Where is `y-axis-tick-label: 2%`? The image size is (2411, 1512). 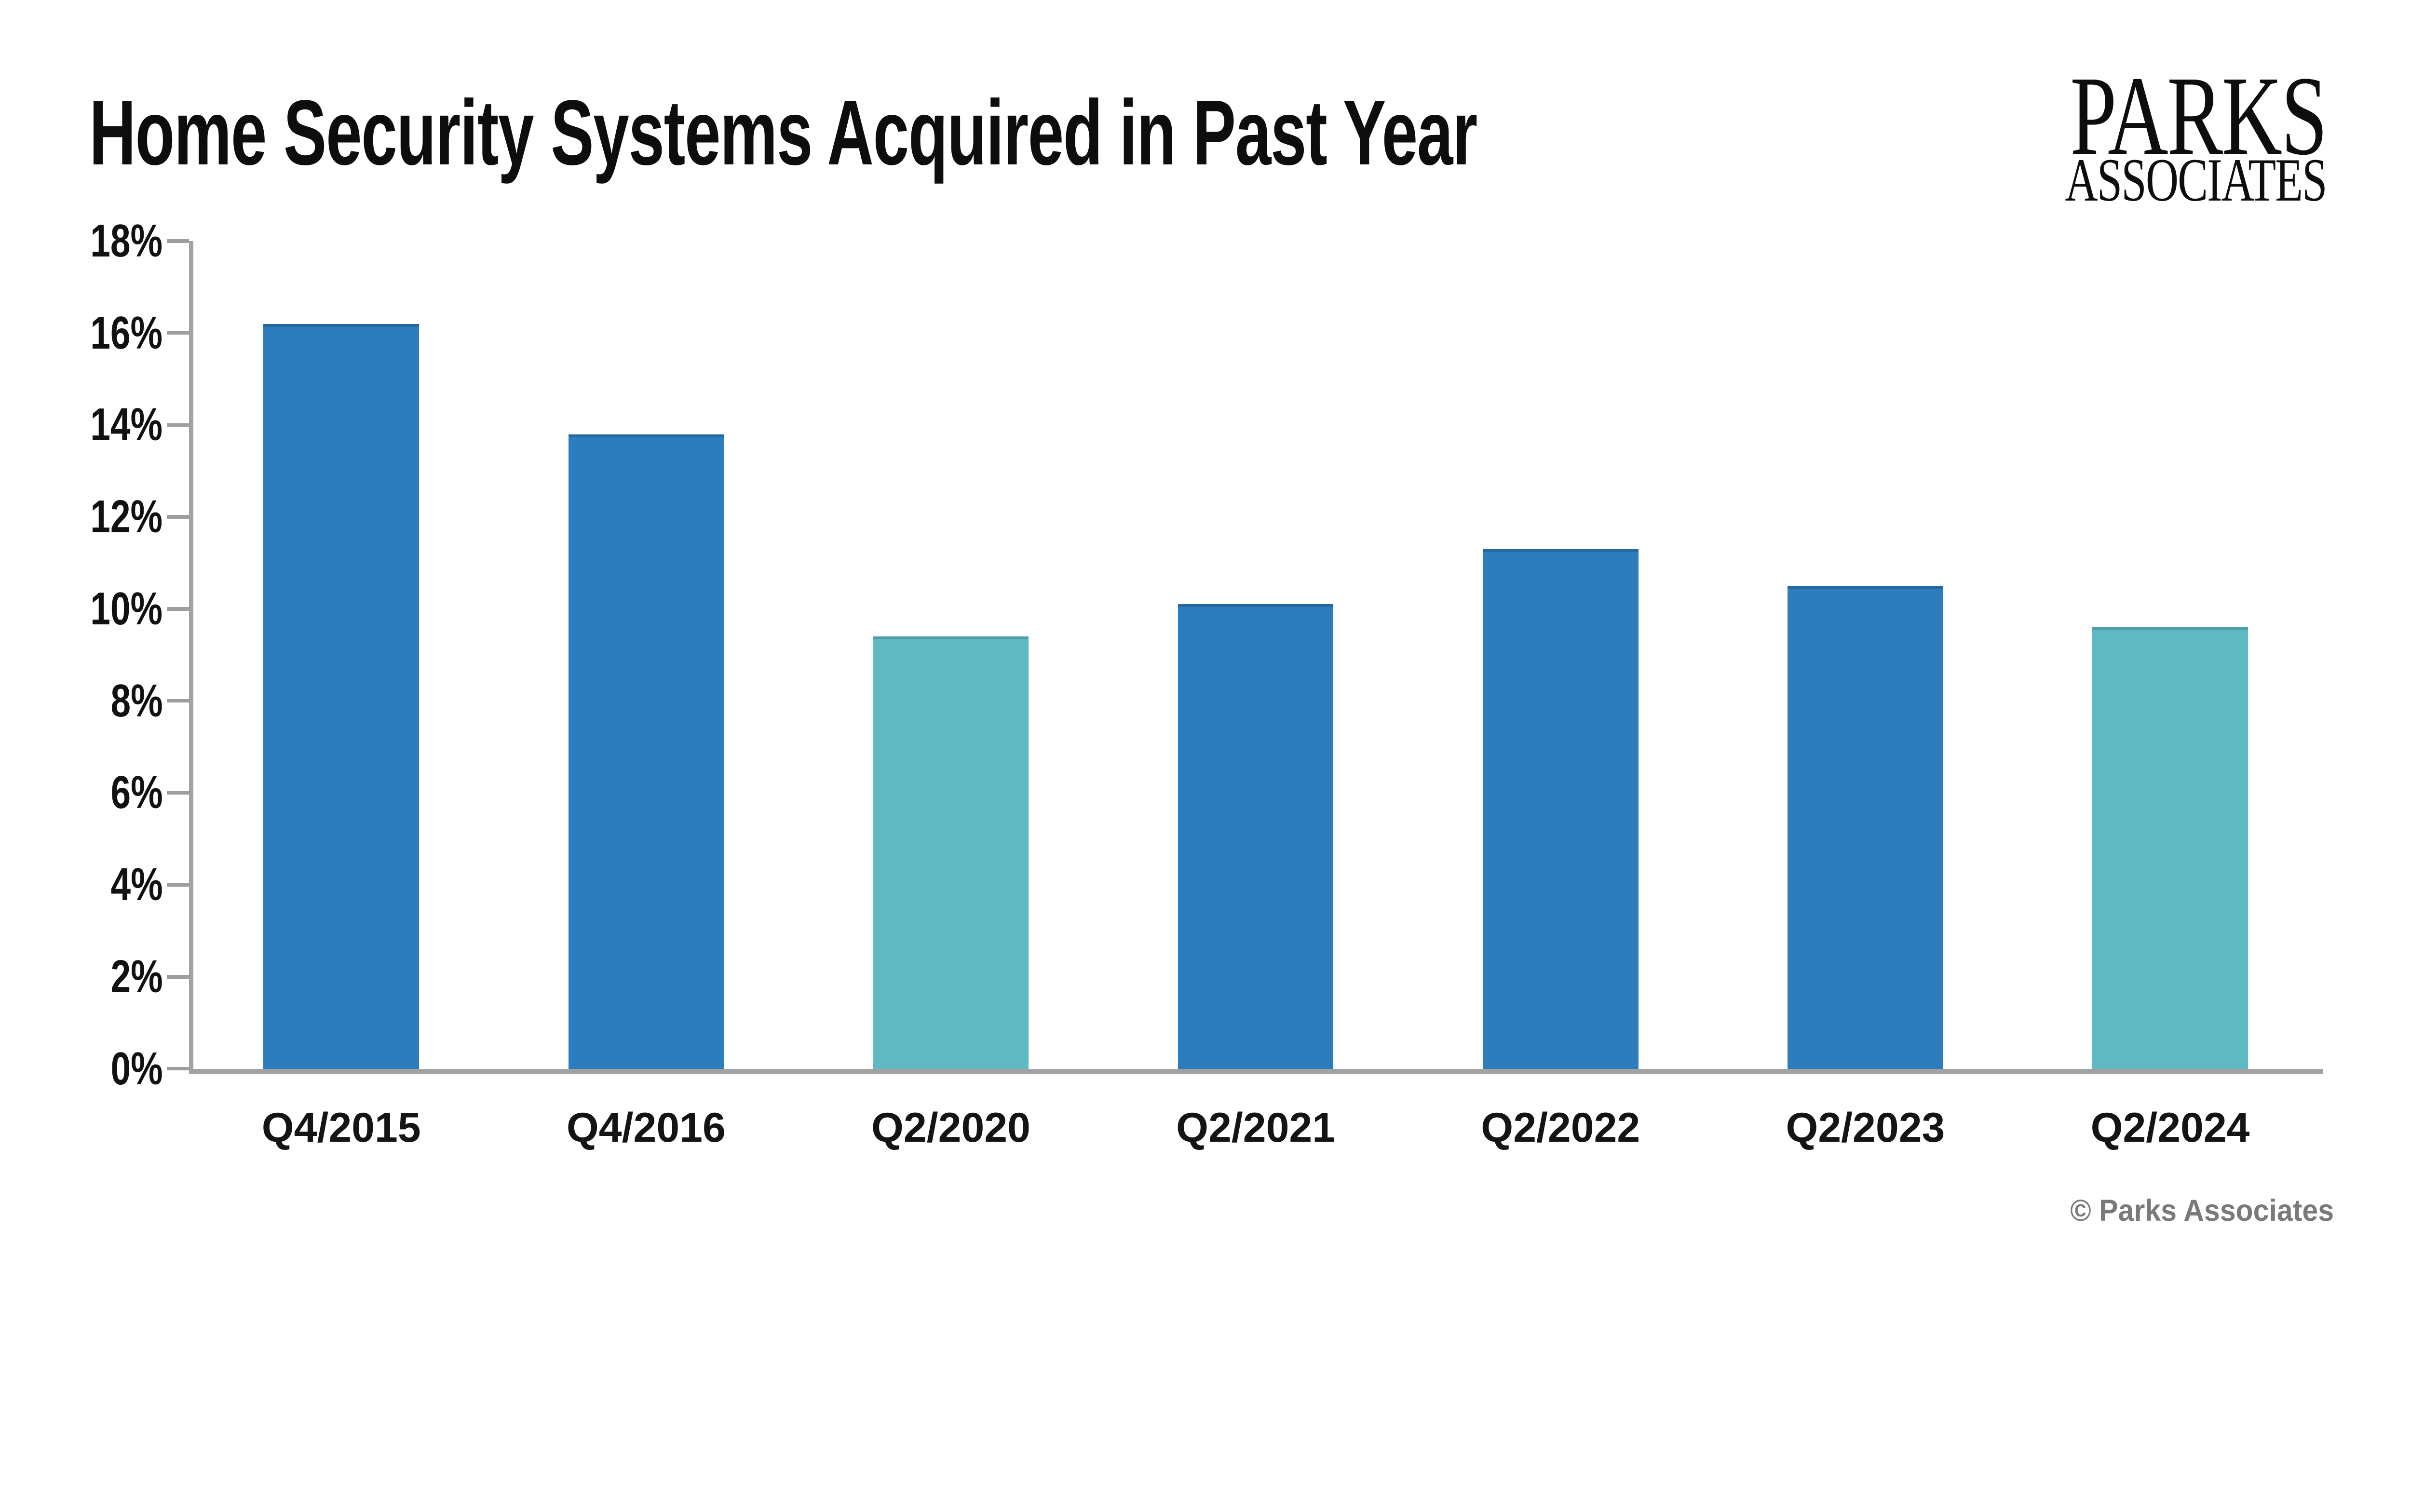
y-axis-tick-label: 2% is located at coordinates (137, 976).